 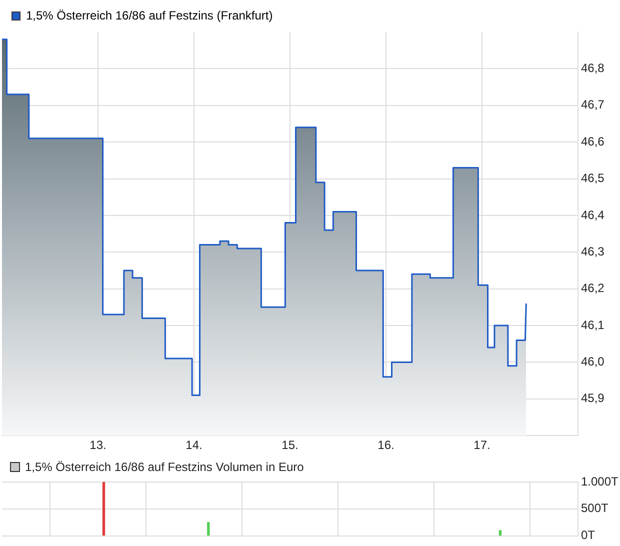 What do you see at coordinates (386, 445) in the screenshot?
I see `x-tick-label: 16.` at bounding box center [386, 445].